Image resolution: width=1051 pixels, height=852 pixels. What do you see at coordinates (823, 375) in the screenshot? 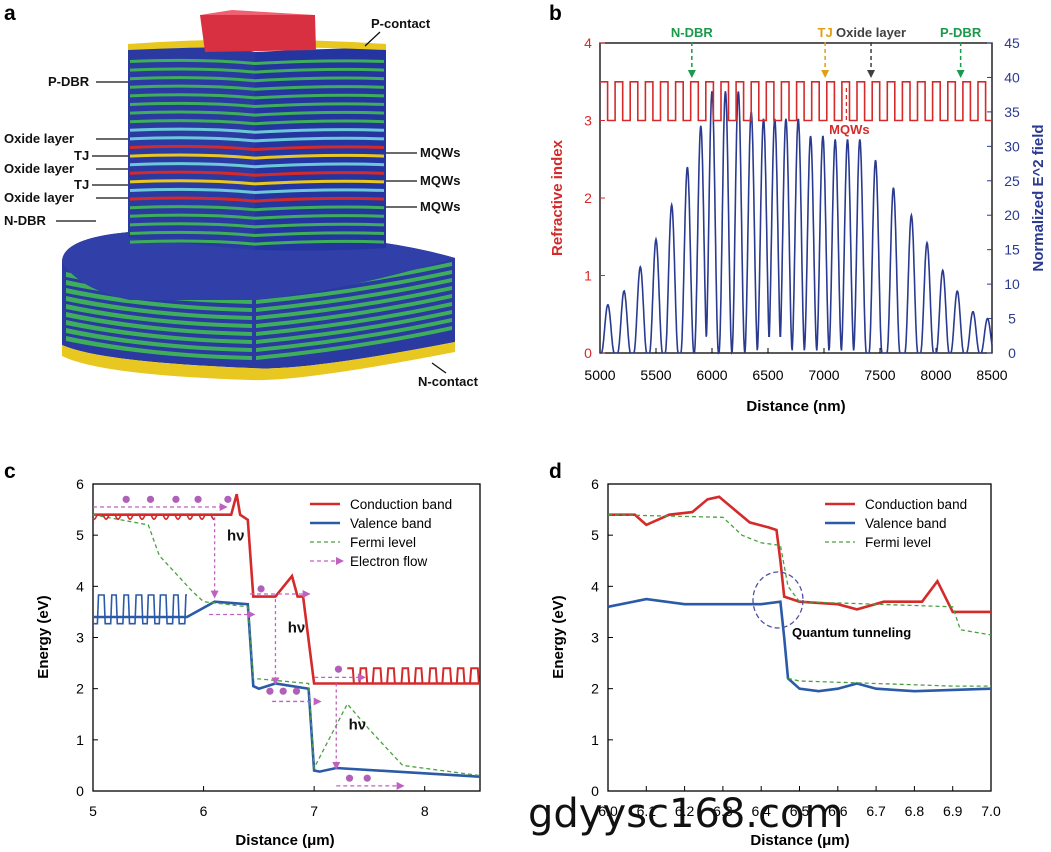
I see `b-xtick-label: 7000` at bounding box center [823, 375].